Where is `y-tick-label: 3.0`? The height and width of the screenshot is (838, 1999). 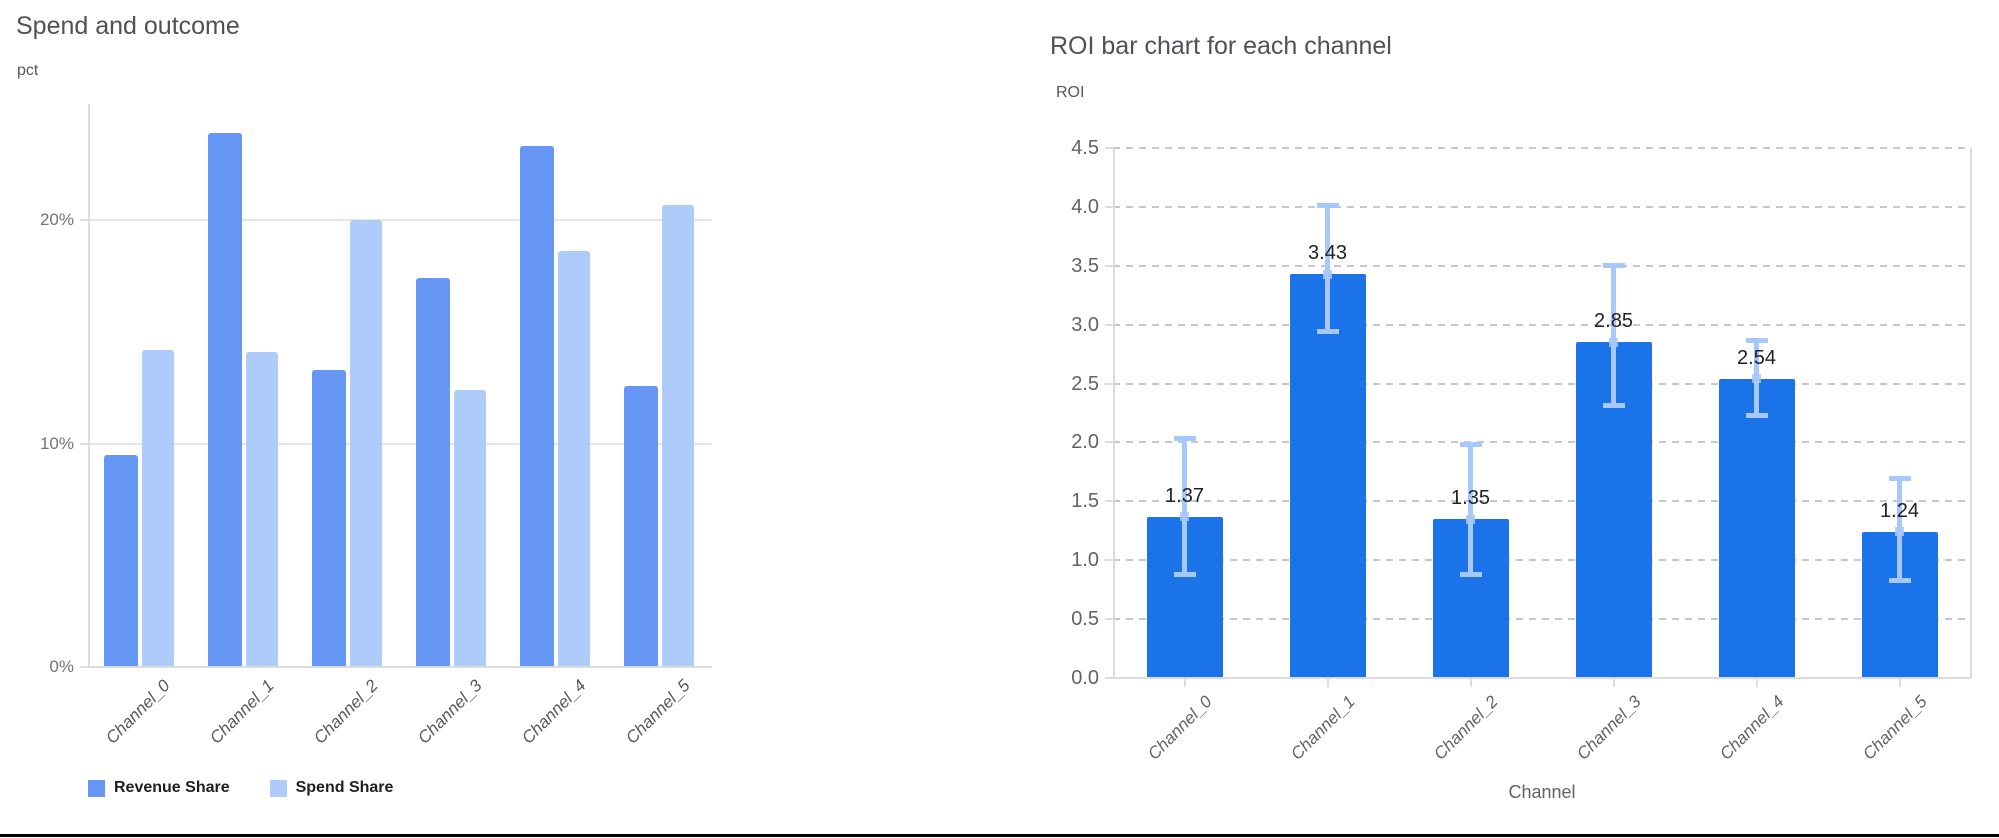 y-tick-label: 3.0 is located at coordinates (1085, 324).